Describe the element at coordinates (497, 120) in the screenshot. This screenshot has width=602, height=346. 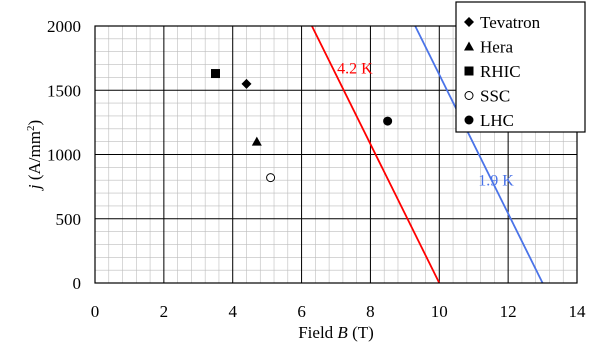
I see `legend-label: LHC` at that location.